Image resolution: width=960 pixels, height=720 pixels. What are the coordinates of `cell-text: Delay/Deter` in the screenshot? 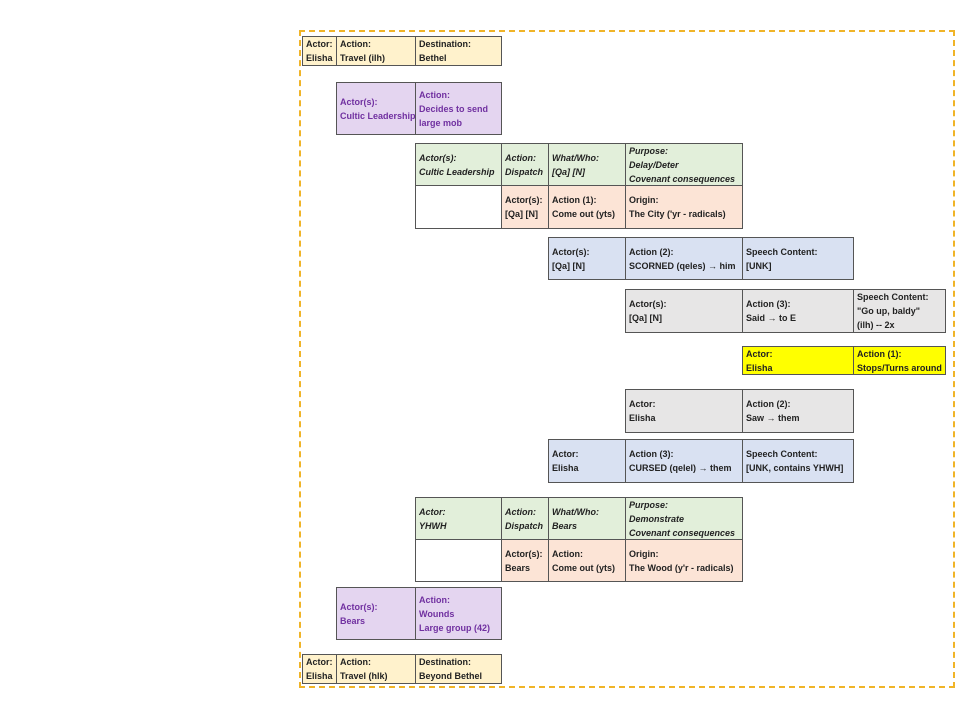 It's located at (654, 164).